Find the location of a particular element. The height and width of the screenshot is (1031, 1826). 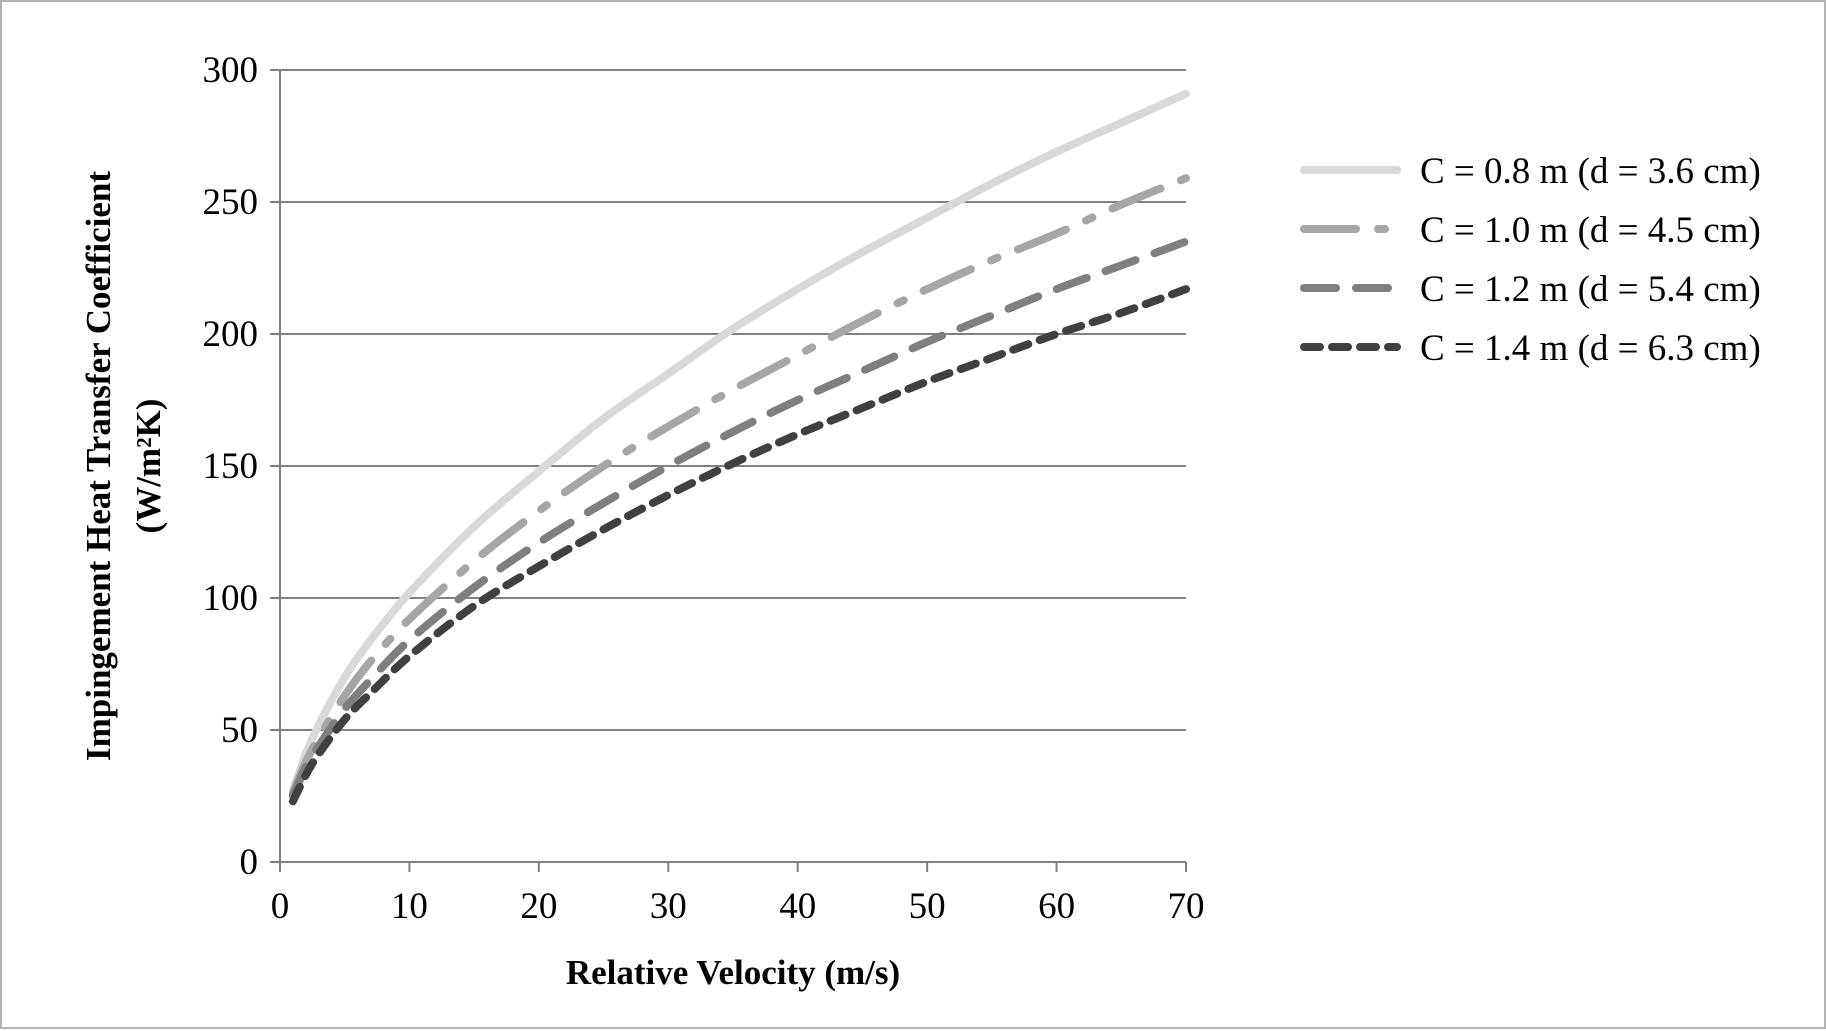

legend-item-4: C = 1.4 m (d = 6.3 cm) is located at coordinates (1532, 348).